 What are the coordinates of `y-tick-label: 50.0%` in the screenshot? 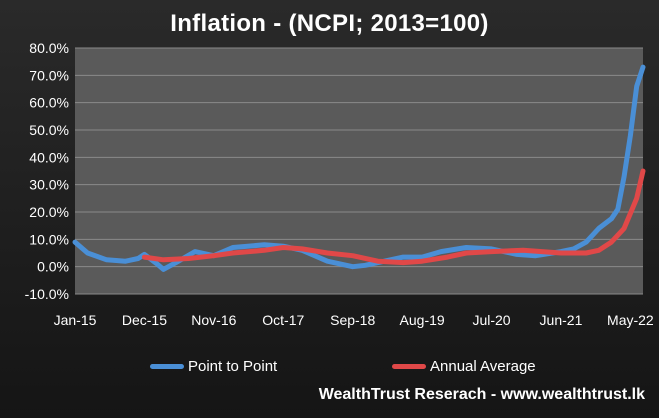 It's located at (49, 130).